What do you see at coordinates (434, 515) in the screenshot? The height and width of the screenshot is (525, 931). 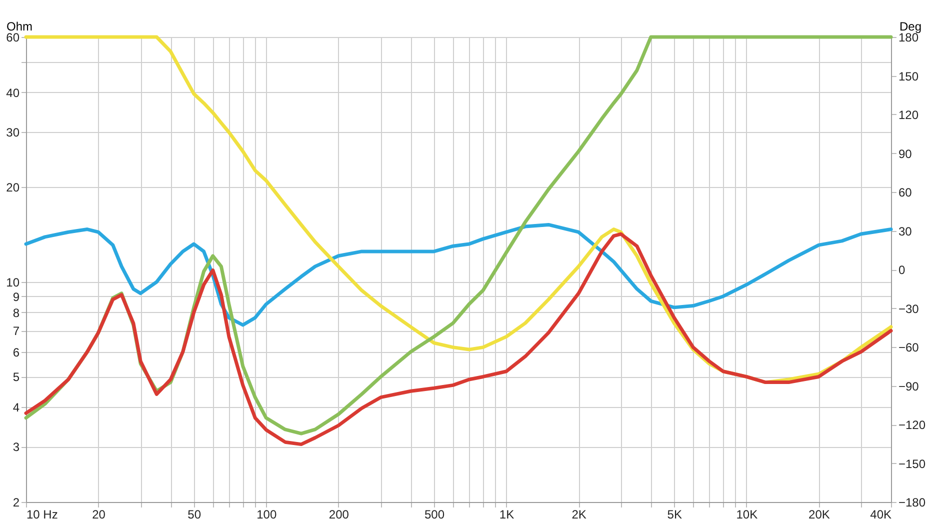 I see `x-tick-label: 500` at bounding box center [434, 515].